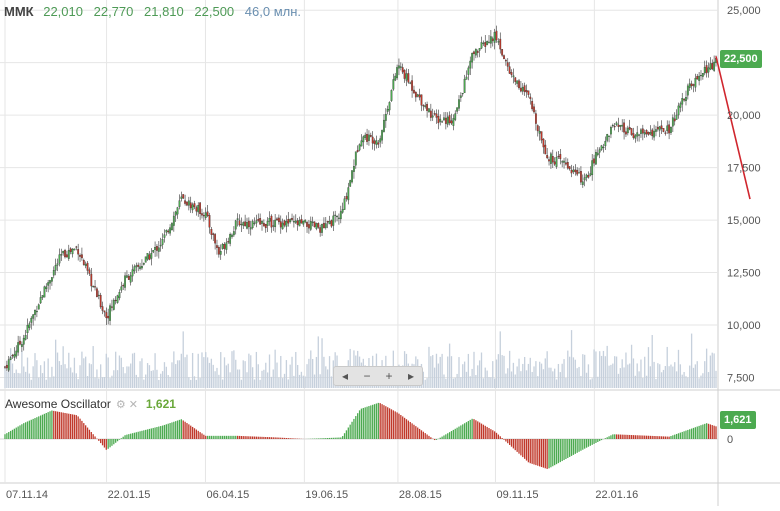 The image size is (780, 511). I want to click on close-icon: ✕, so click(133, 405).